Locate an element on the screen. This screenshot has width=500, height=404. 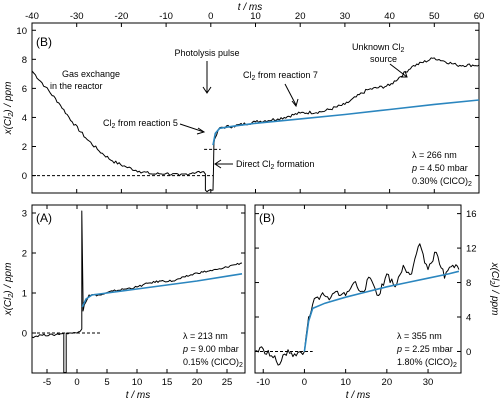
top-condition-mixture: 0.30% (ClCO)2 is located at coordinates (442, 182).